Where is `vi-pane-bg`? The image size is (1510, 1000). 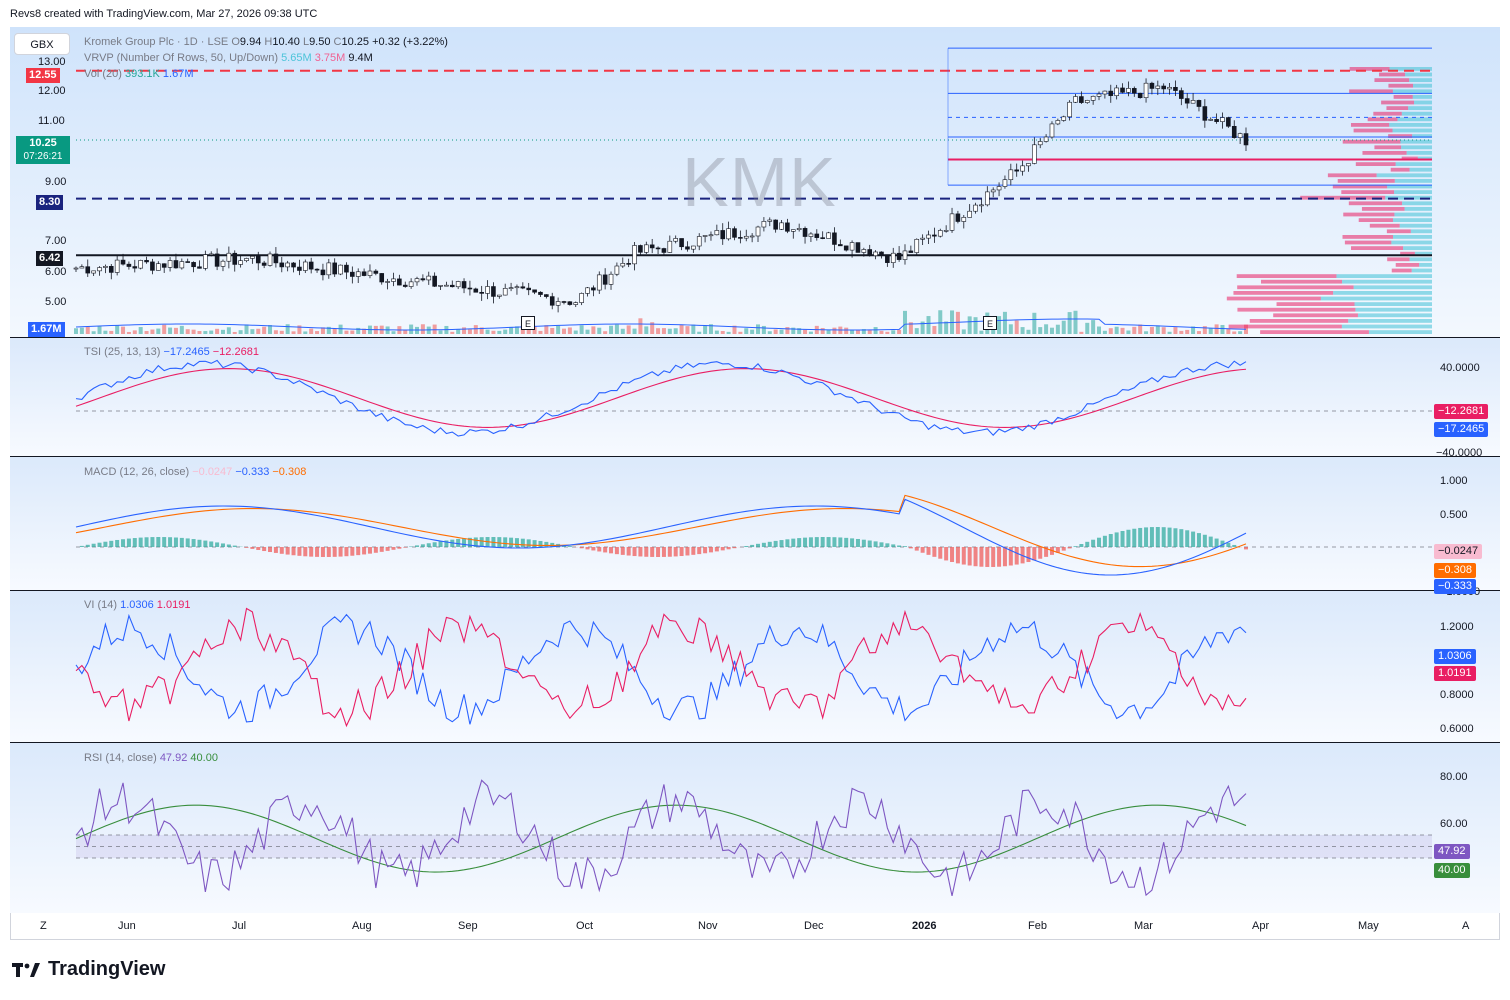
vi-pane-bg is located at coordinates (755, 666).